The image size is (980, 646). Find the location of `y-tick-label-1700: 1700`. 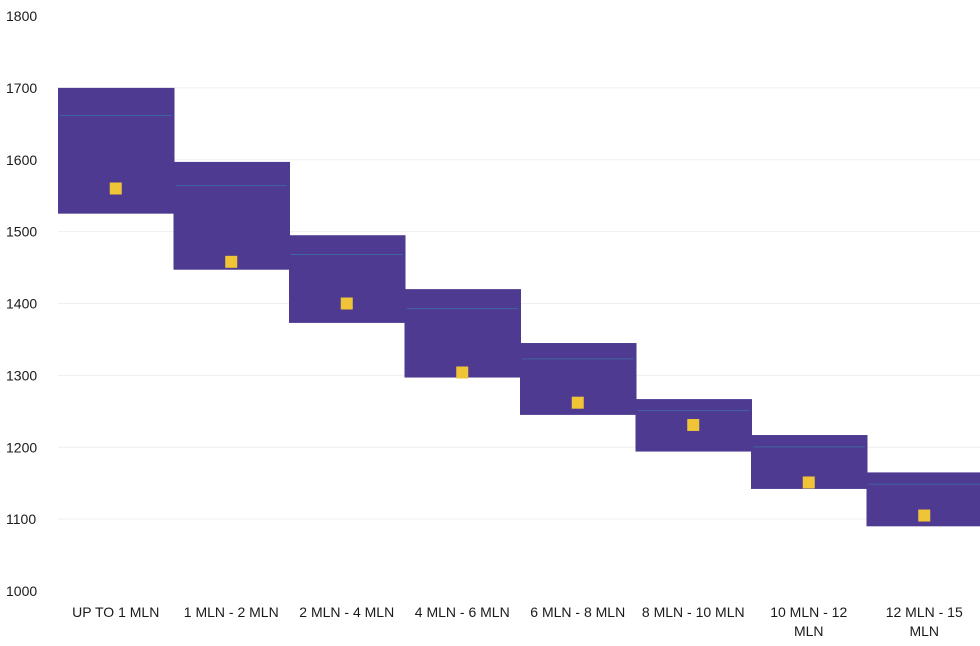

y-tick-label-1700: 1700 is located at coordinates (21, 88).